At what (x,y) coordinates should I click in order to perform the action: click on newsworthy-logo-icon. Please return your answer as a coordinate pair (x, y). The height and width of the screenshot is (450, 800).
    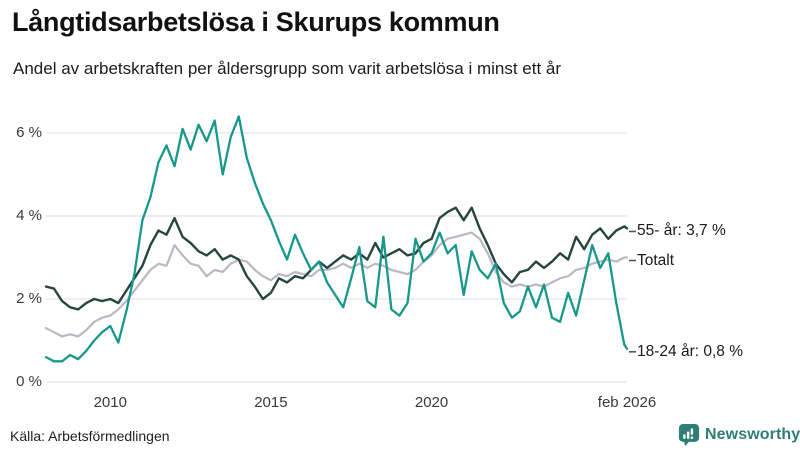
    Looking at the image, I should click on (689, 435).